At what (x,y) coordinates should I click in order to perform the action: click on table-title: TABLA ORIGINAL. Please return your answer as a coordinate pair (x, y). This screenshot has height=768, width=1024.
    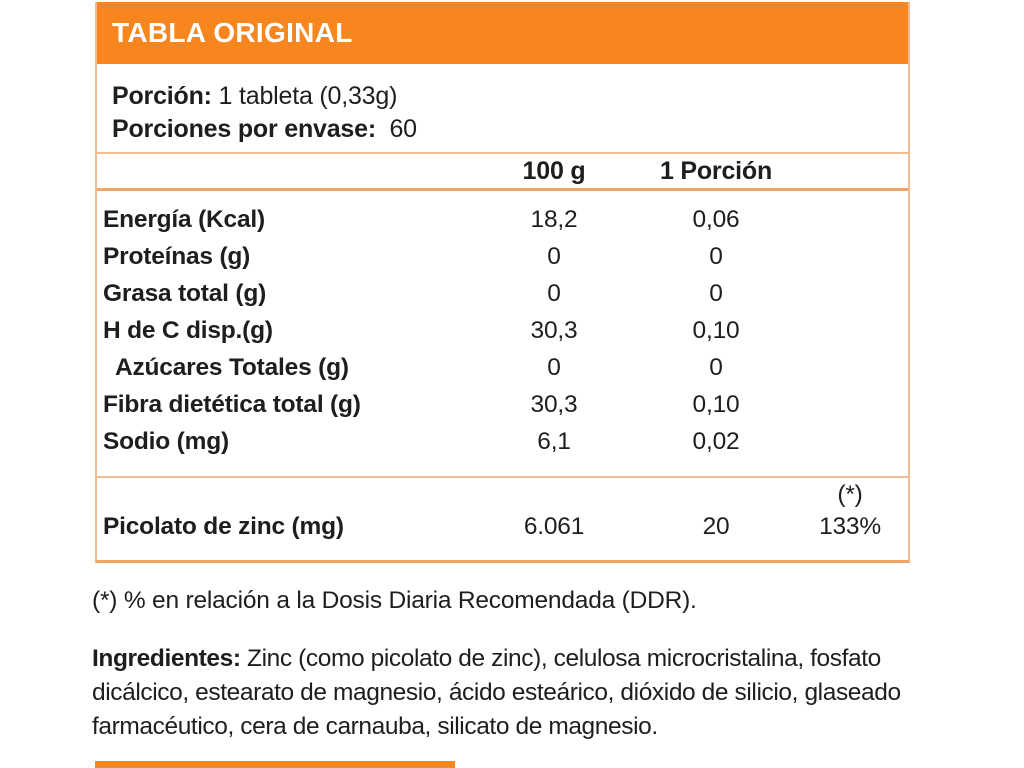
    Looking at the image, I should click on (232, 32).